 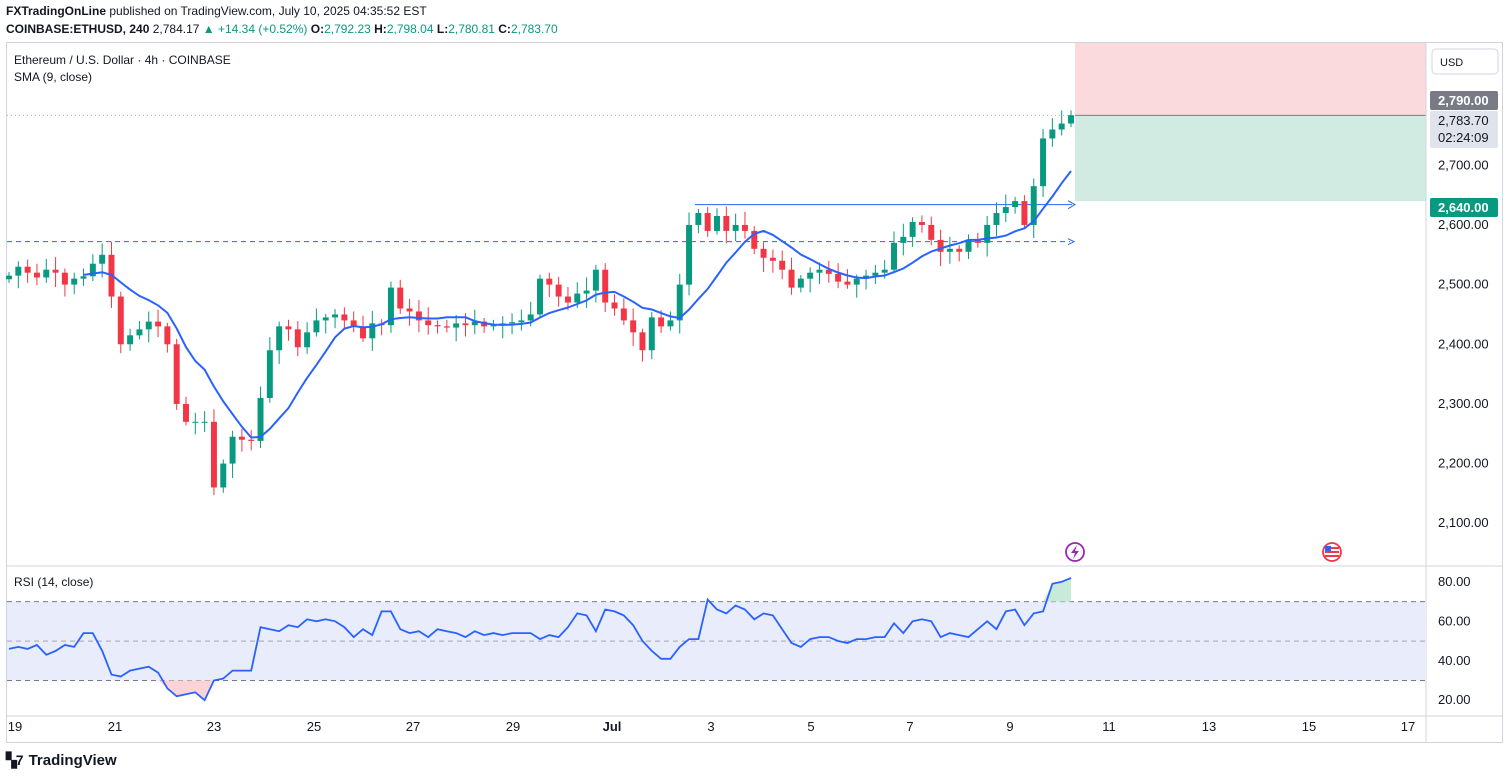 What do you see at coordinates (347, 29) in the screenshot?
I see `open-value: 2,792.23` at bounding box center [347, 29].